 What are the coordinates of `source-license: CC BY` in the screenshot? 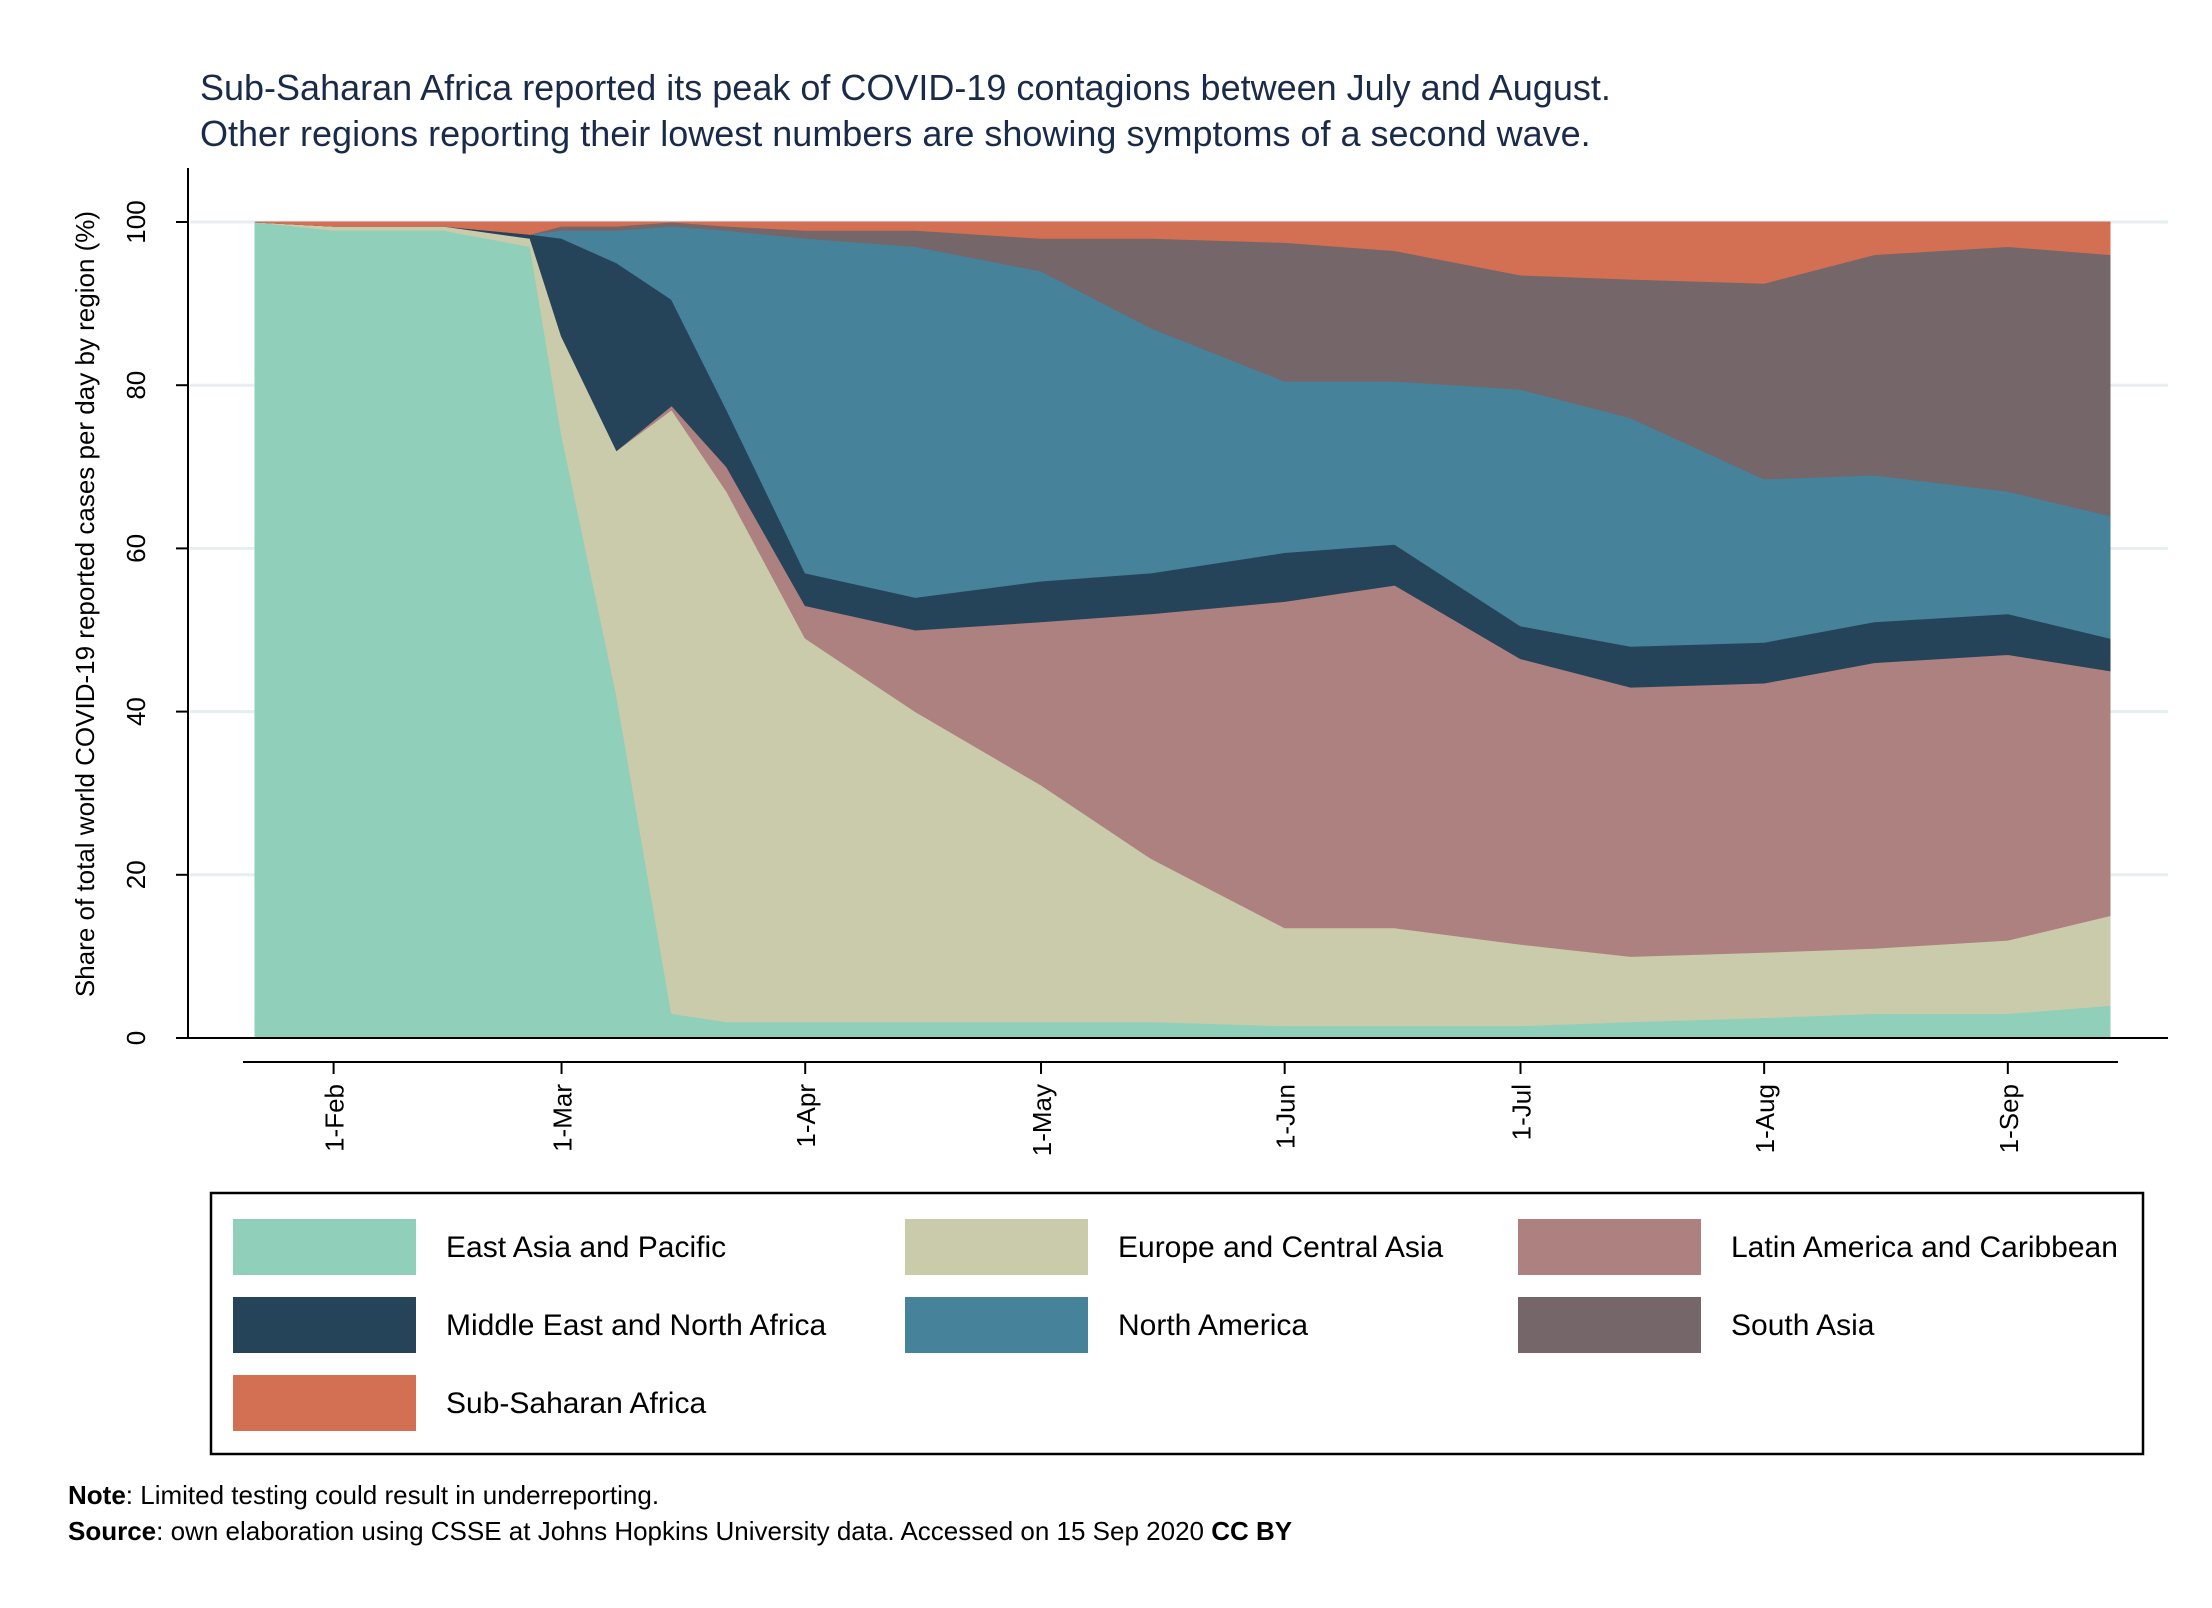 It's located at (1251, 1531).